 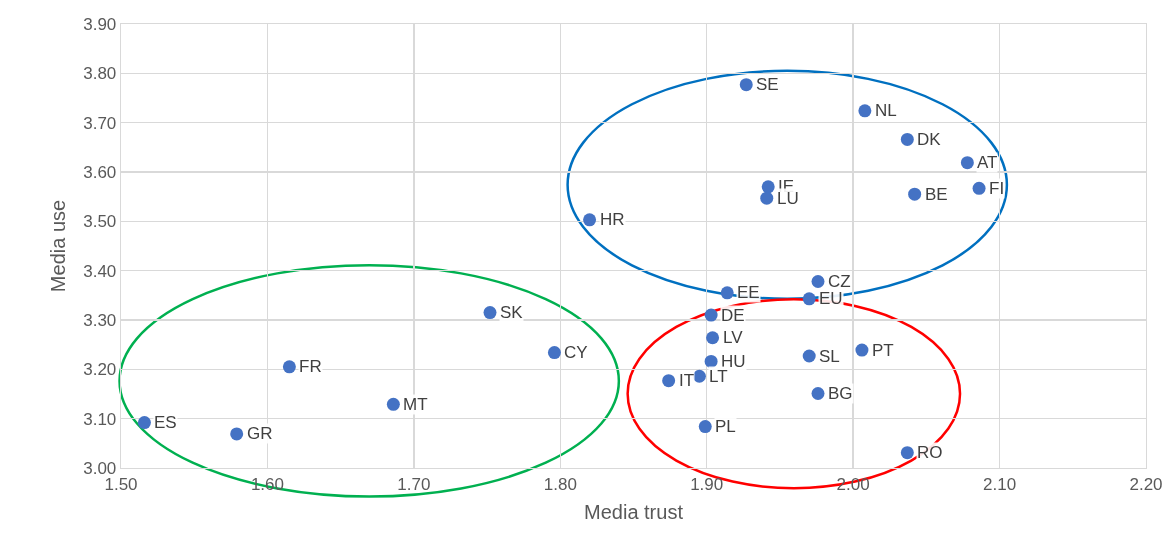 What do you see at coordinates (987, 162) in the screenshot?
I see `data-label: AT` at bounding box center [987, 162].